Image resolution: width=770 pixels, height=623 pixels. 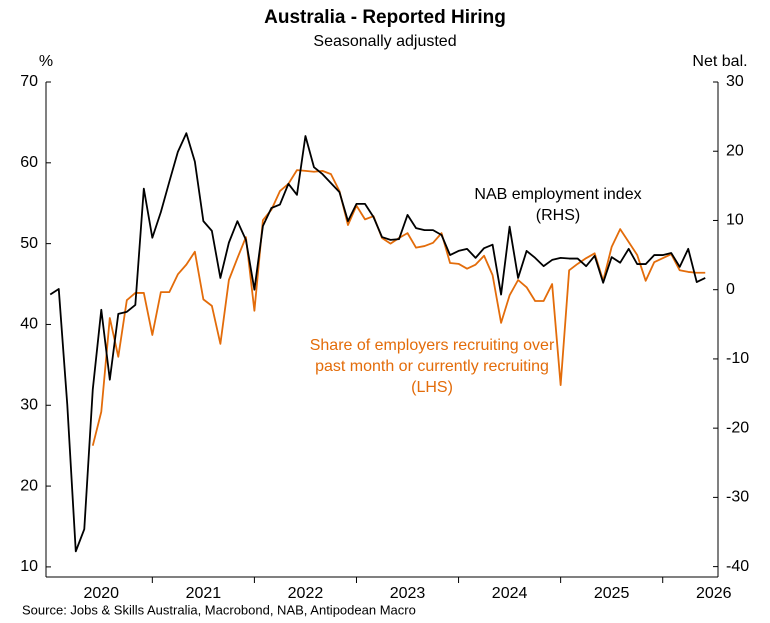 I want to click on chart-subtitle: Seasonally adjusted, so click(x=384, y=41).